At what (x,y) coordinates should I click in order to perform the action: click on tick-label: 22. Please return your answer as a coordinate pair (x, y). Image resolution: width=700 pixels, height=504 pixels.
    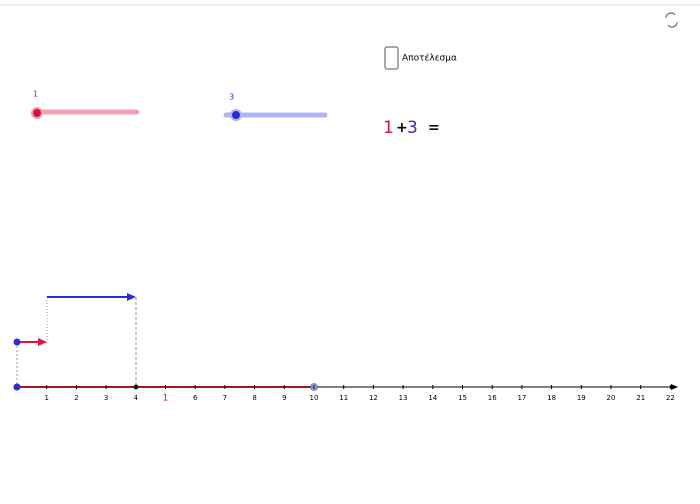
    Looking at the image, I should click on (670, 398).